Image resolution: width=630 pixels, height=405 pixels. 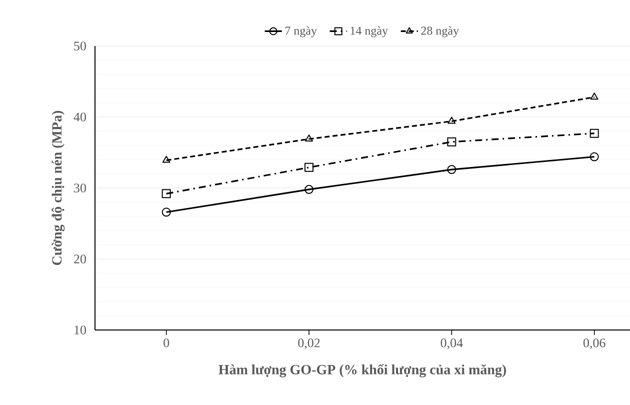 What do you see at coordinates (80, 259) in the screenshot?
I see `y-tick-label: 20` at bounding box center [80, 259].